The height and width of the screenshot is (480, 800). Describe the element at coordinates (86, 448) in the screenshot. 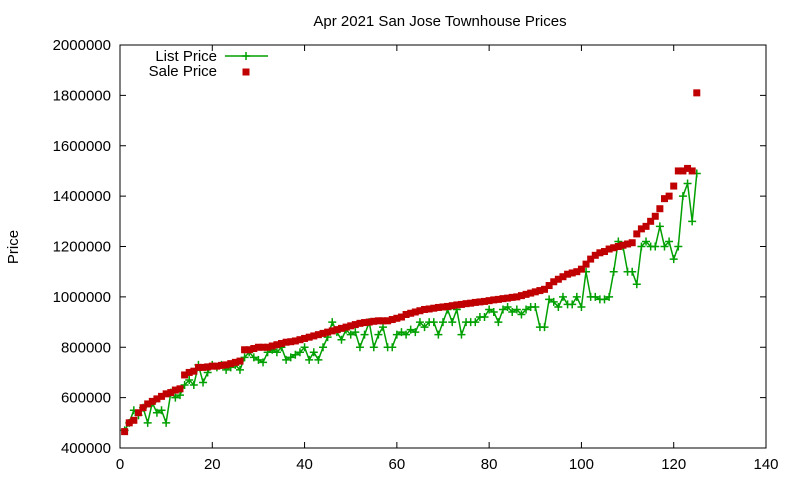

I see `y-tick-label: 400000` at that location.